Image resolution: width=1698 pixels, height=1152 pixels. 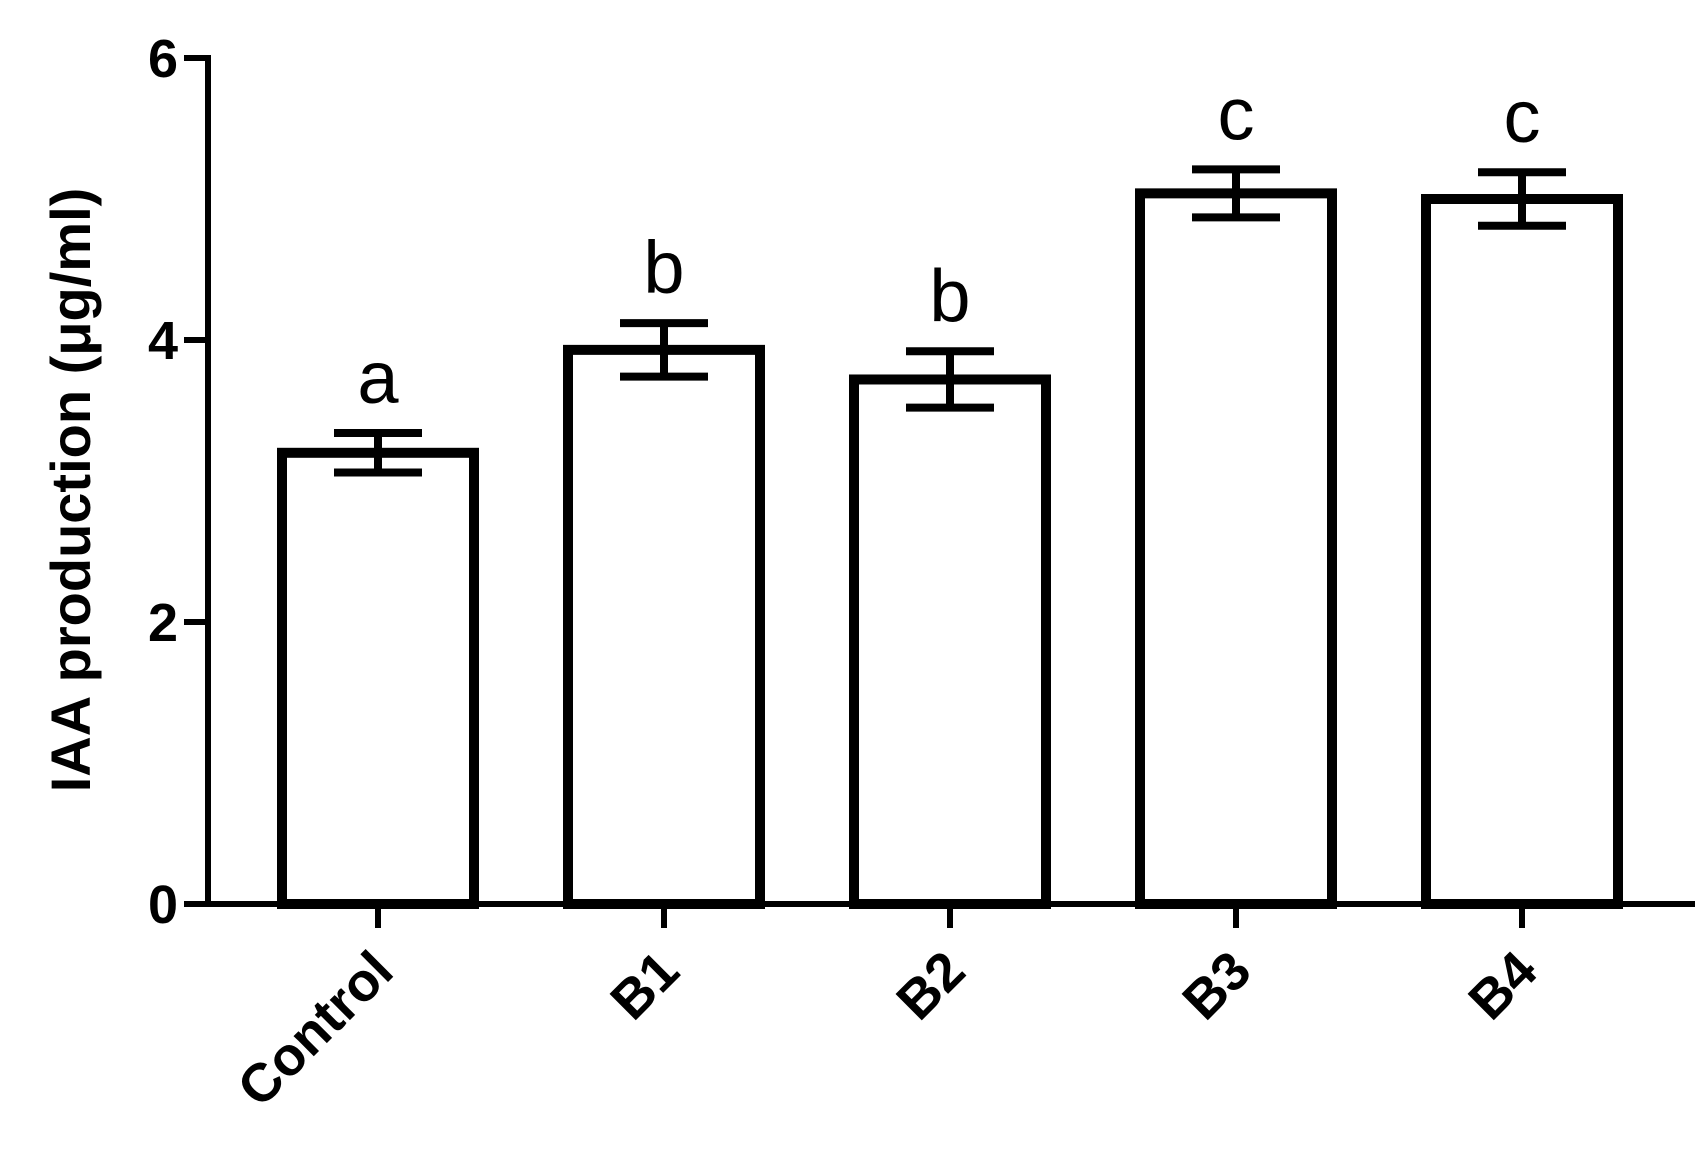 I want to click on y-axis-title: IAA production (μg/ml), so click(x=70, y=490).